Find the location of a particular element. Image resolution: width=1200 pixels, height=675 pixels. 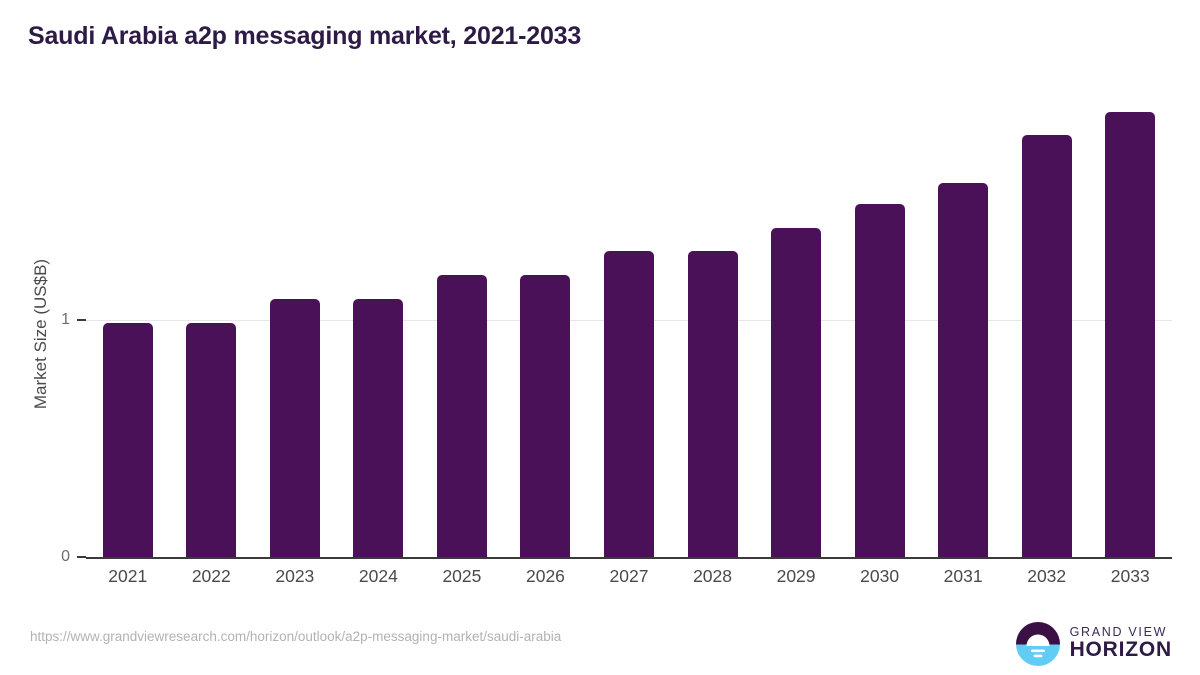

logo-wordmark: GRAND VIEW HORIZON is located at coordinates (1120, 643).